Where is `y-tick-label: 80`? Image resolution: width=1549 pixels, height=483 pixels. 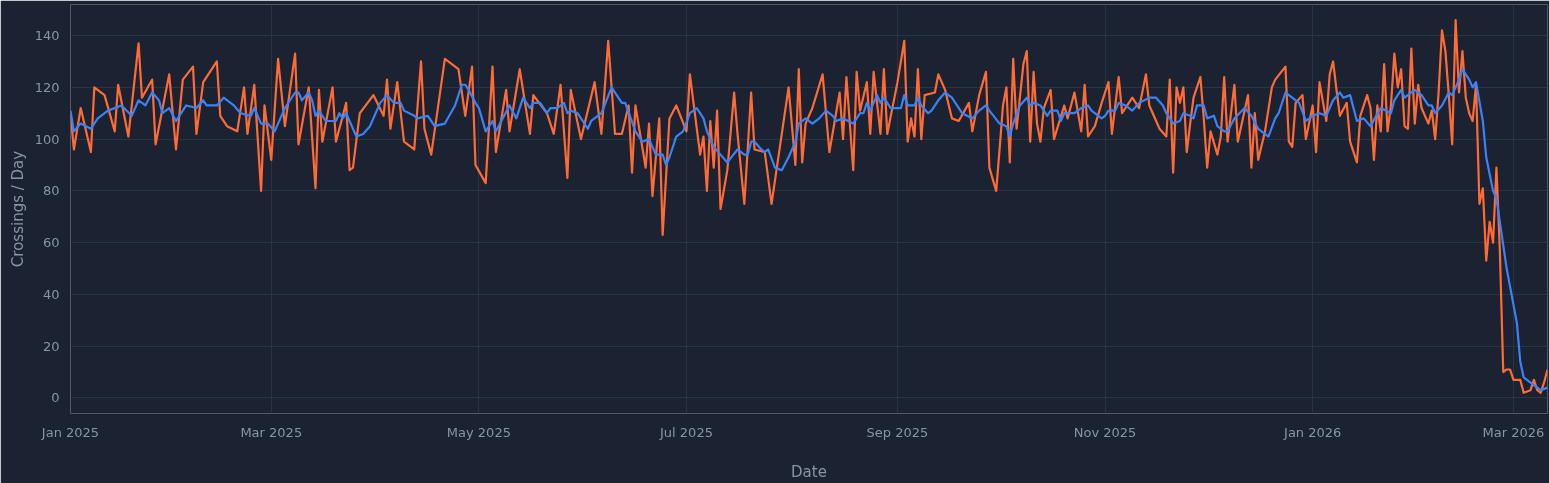
y-tick-label: 80 is located at coordinates (51, 191).